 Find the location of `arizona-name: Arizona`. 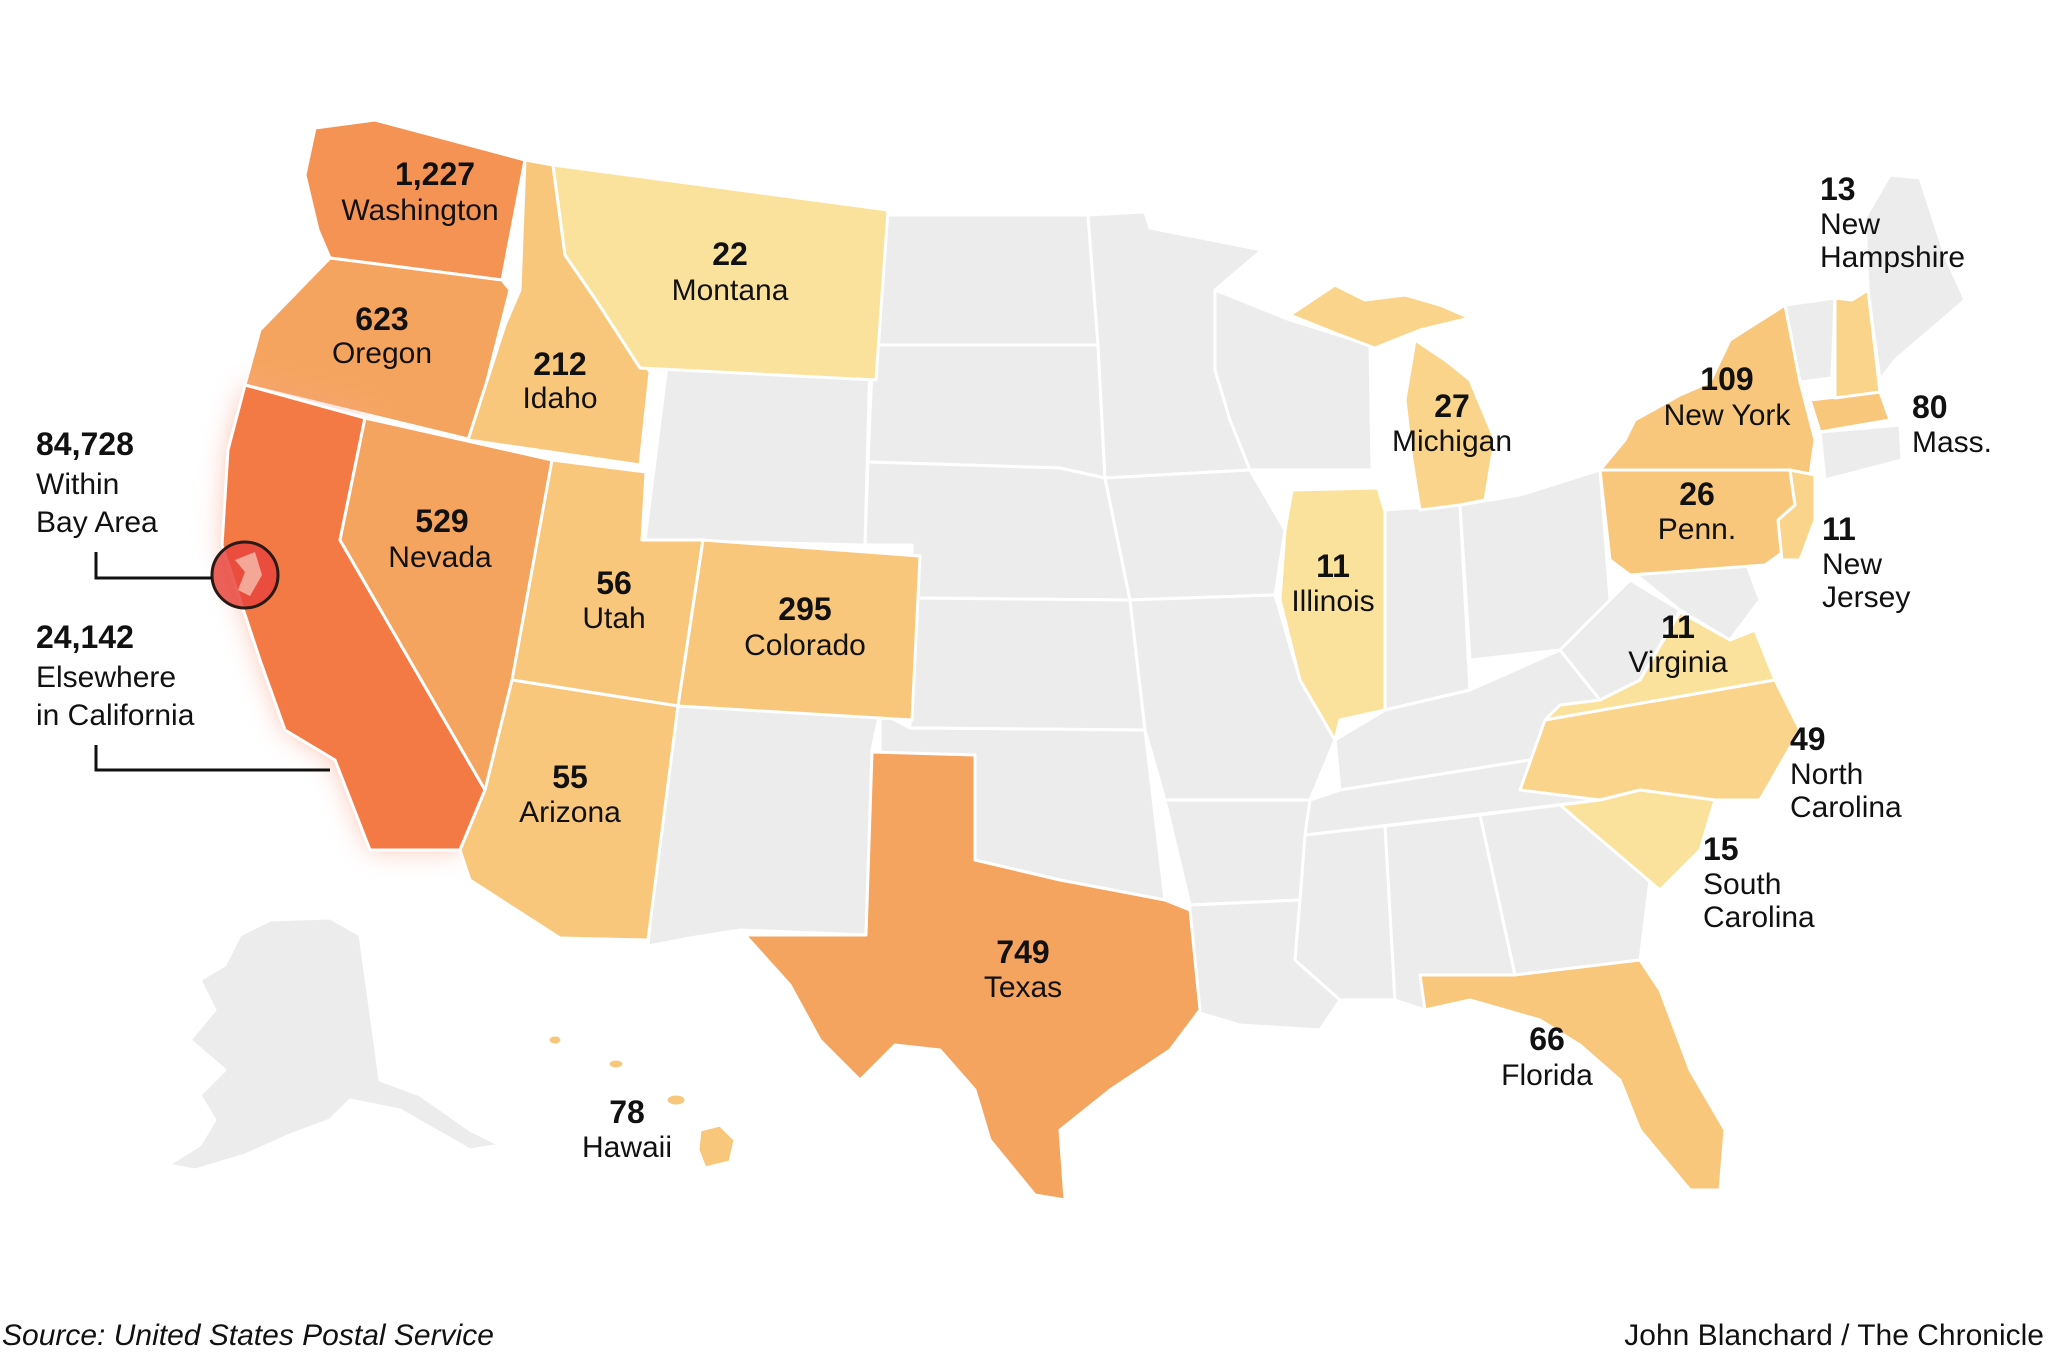

arizona-name: Arizona is located at coordinates (570, 812).